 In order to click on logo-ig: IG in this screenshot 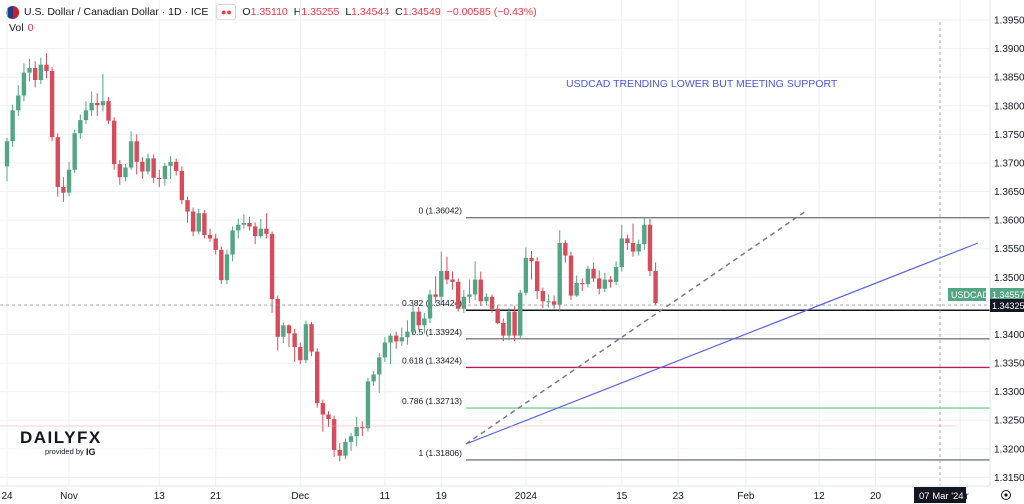, I will do `click(91, 452)`.